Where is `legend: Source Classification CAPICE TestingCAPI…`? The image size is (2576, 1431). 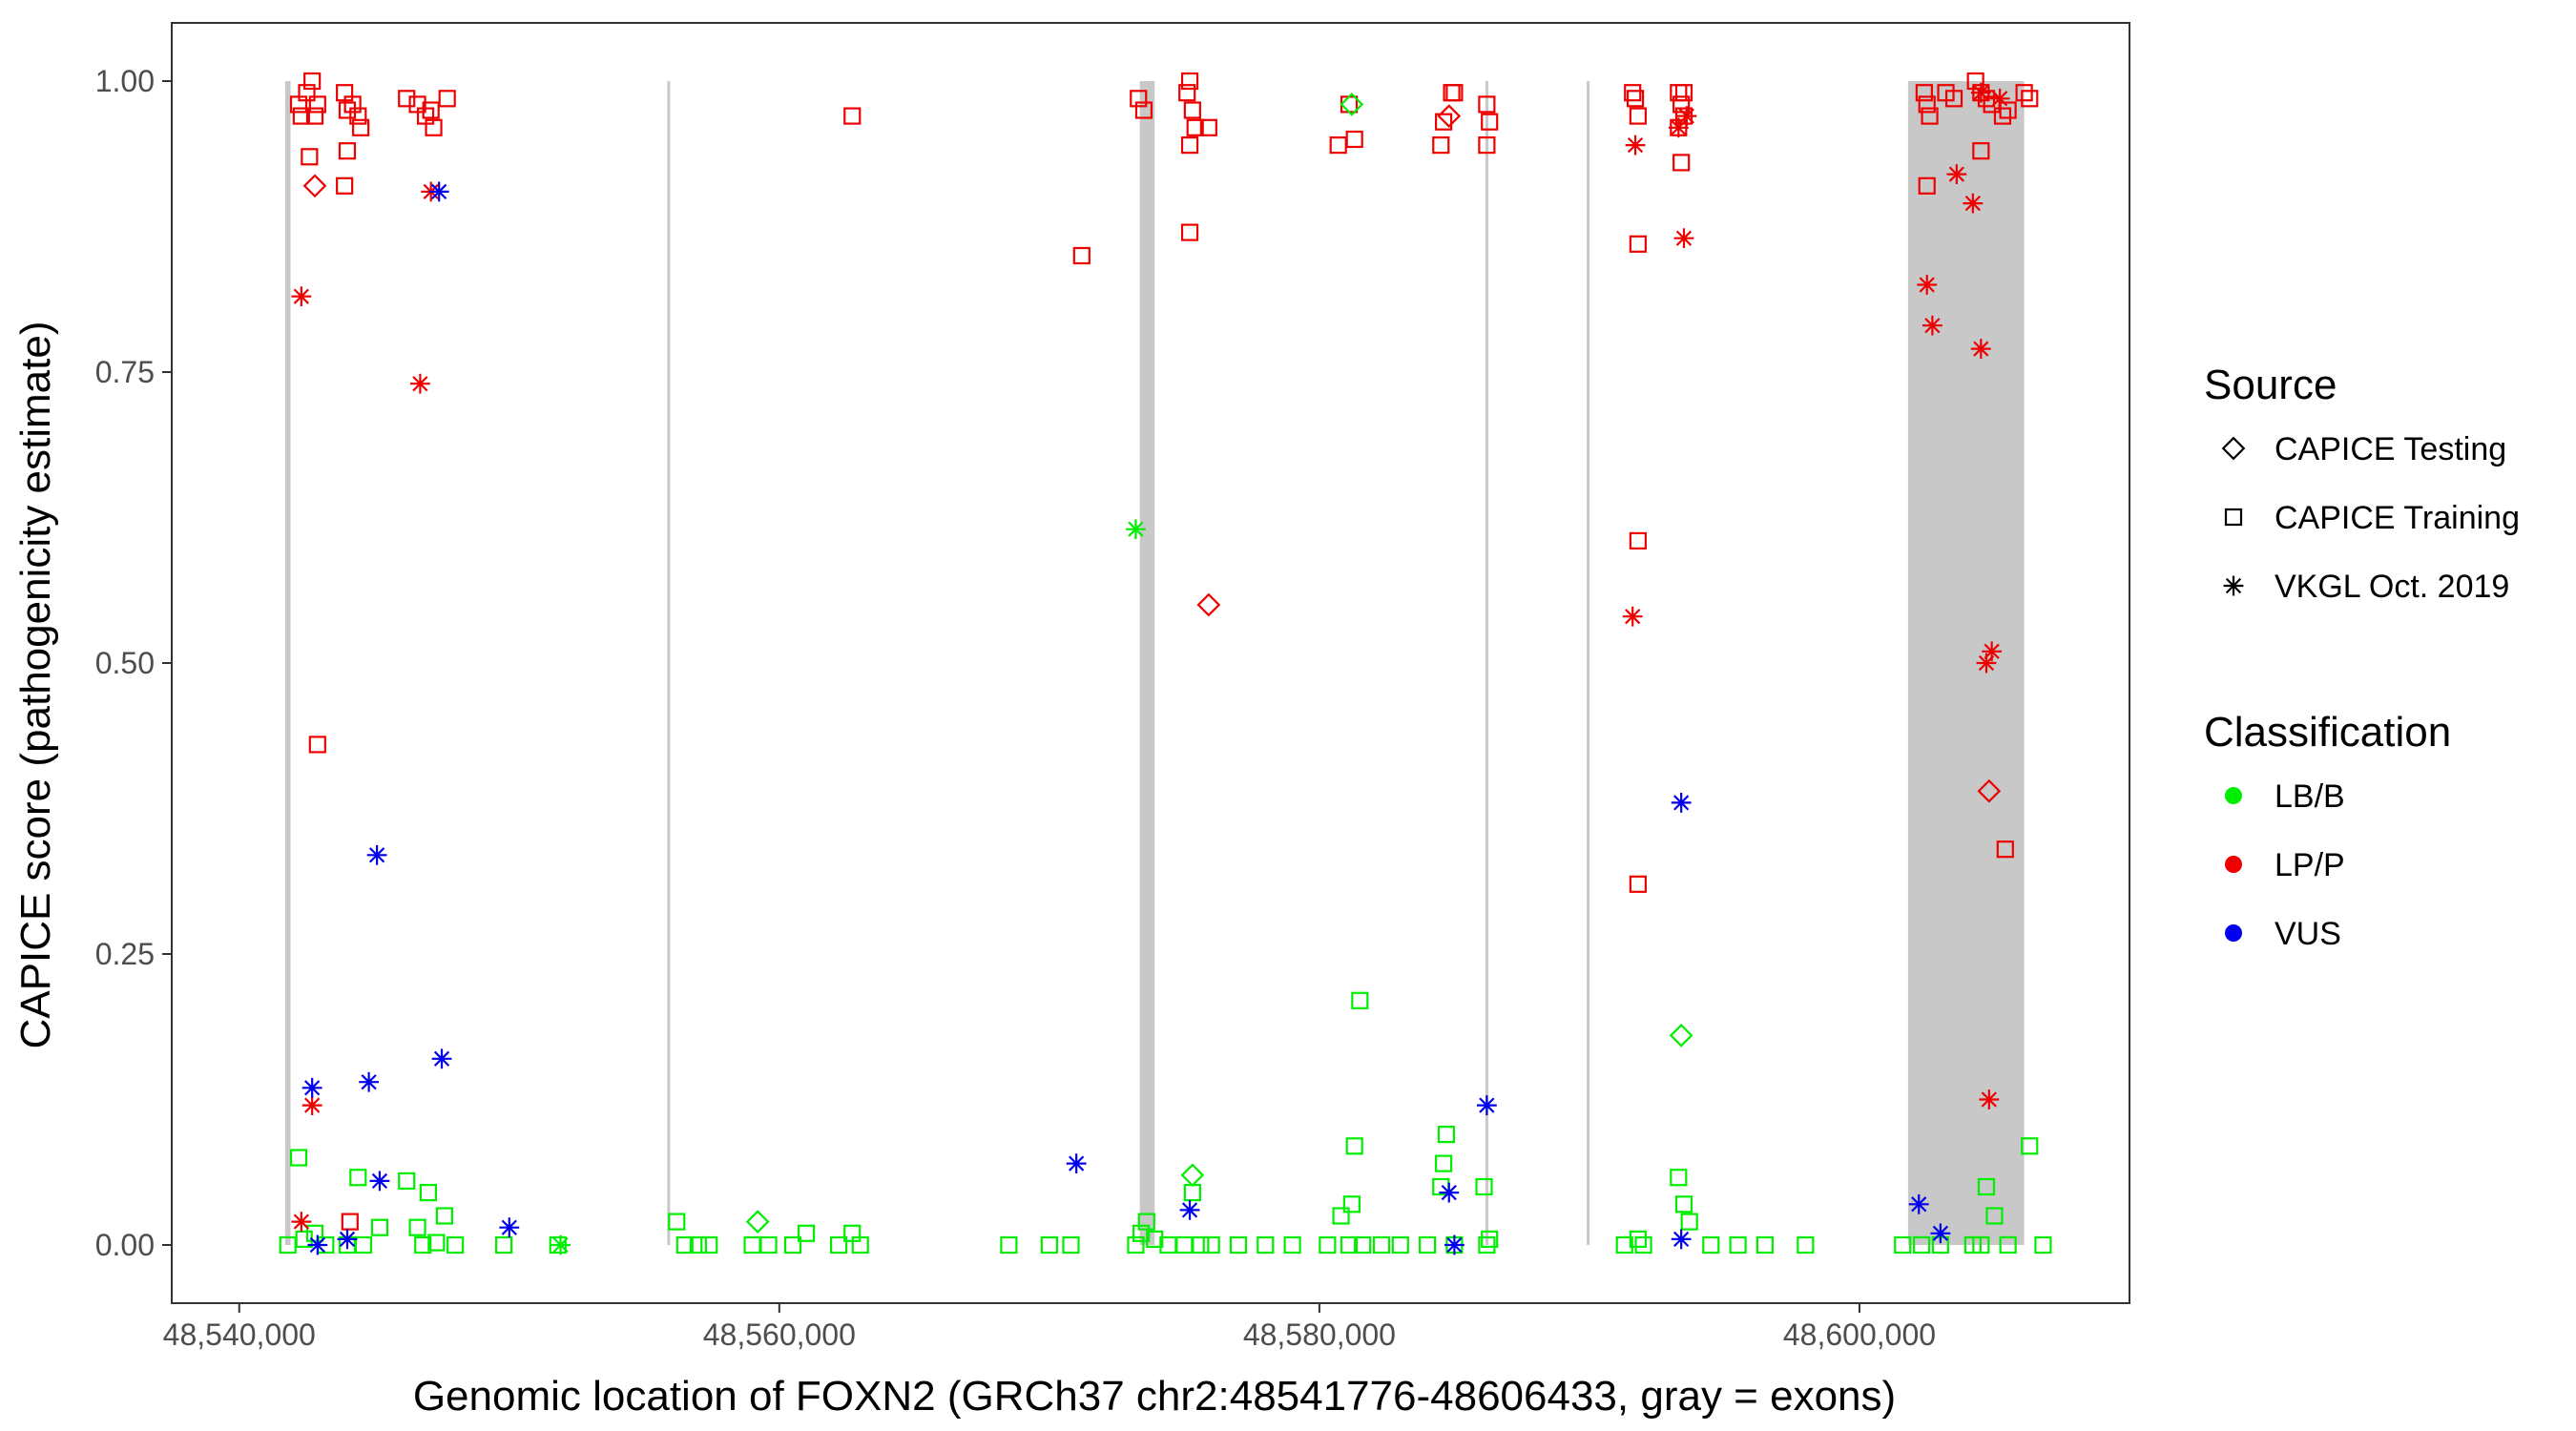 legend: Source Classification CAPICE TestingCAPI… is located at coordinates (2362, 657).